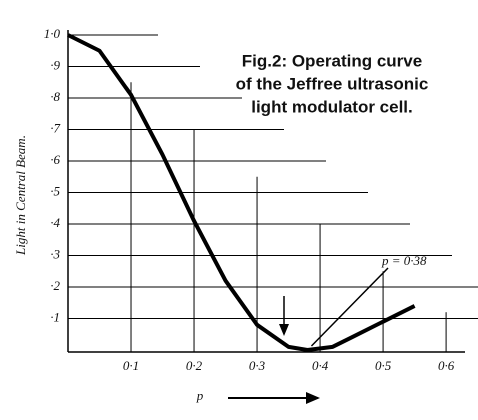  I want to click on y-tick-label: ·4, so click(55, 222).